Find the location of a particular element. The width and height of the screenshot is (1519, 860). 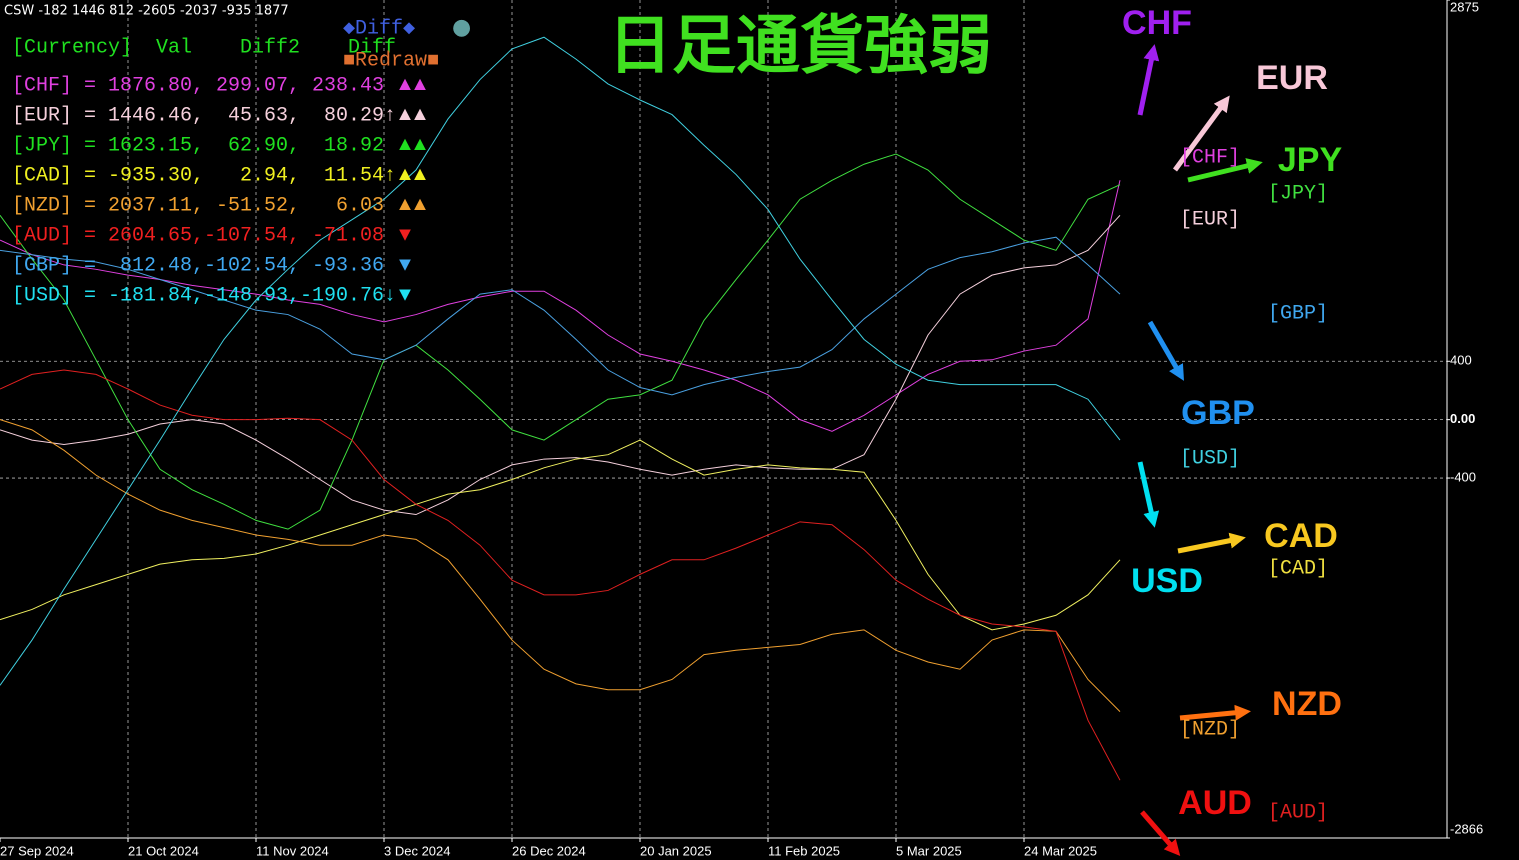

arrows is located at coordinates (1200, 450).